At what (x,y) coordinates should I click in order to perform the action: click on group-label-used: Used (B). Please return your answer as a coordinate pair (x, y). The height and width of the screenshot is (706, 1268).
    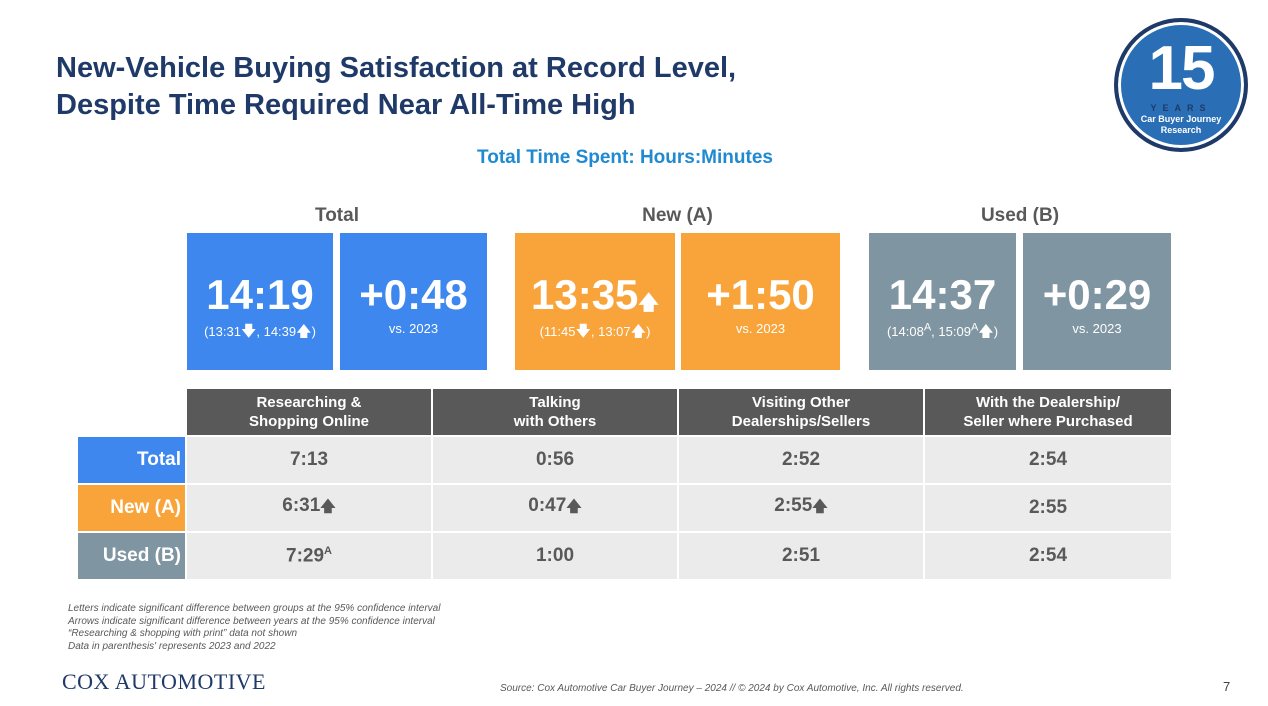
    Looking at the image, I should click on (1020, 215).